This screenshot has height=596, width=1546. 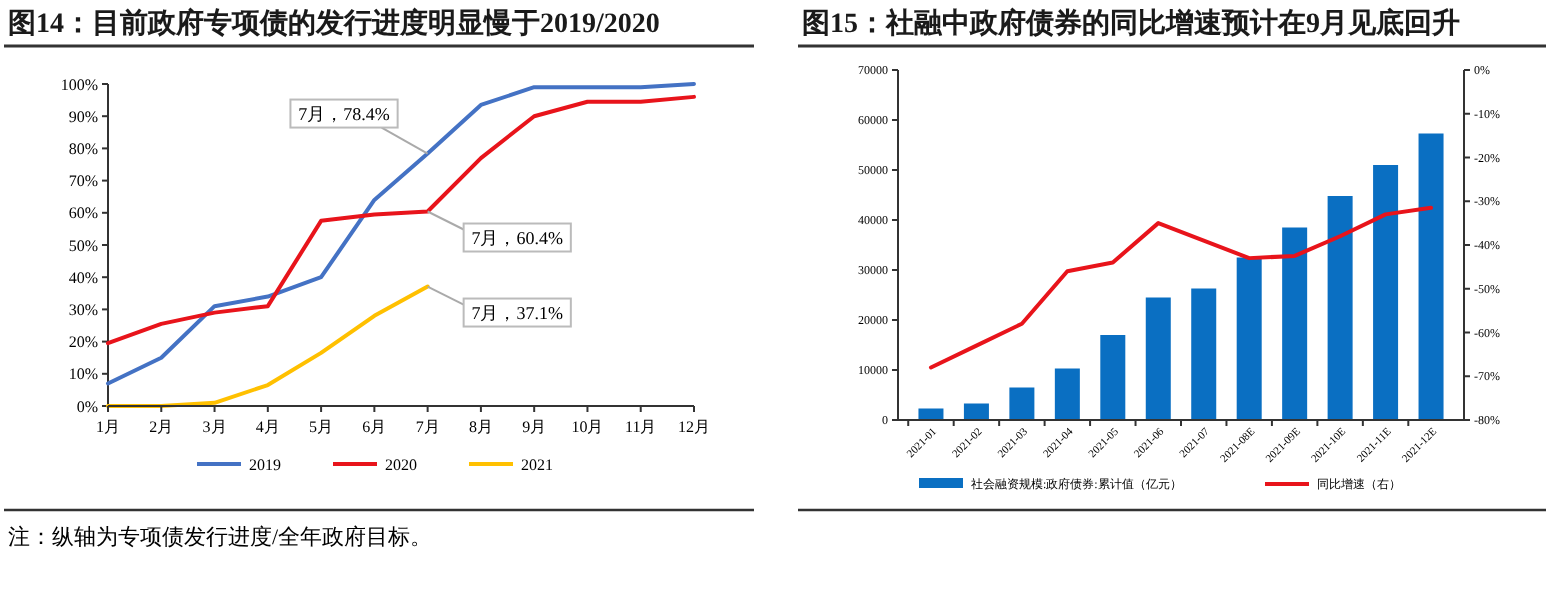 What do you see at coordinates (83, 310) in the screenshot?
I see `y-tick-label: 30%` at bounding box center [83, 310].